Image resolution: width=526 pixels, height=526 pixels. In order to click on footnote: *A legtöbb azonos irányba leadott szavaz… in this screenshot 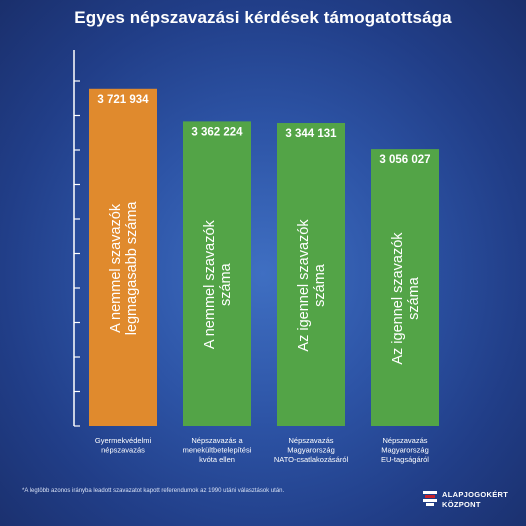, I will do `click(153, 491)`.